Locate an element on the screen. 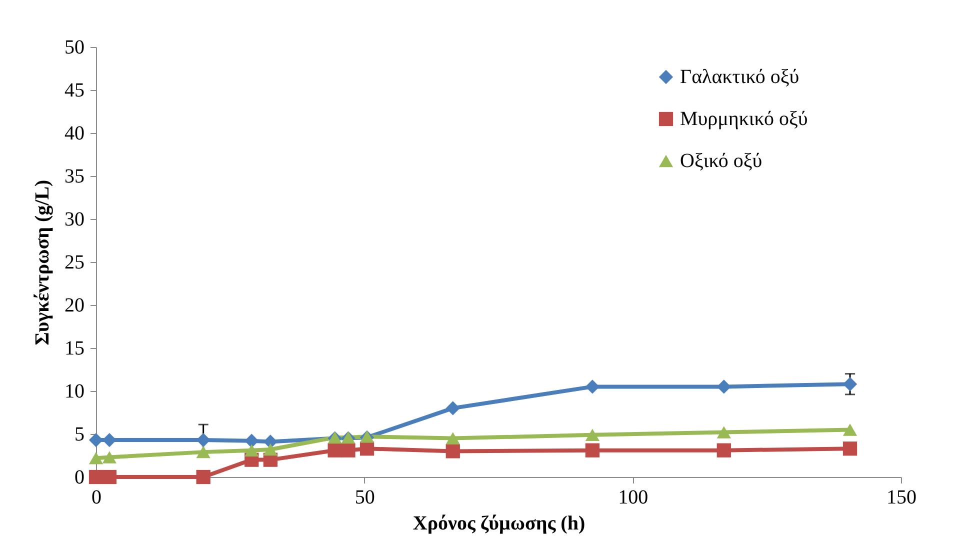  y-tick-label: 35 is located at coordinates (74, 177).